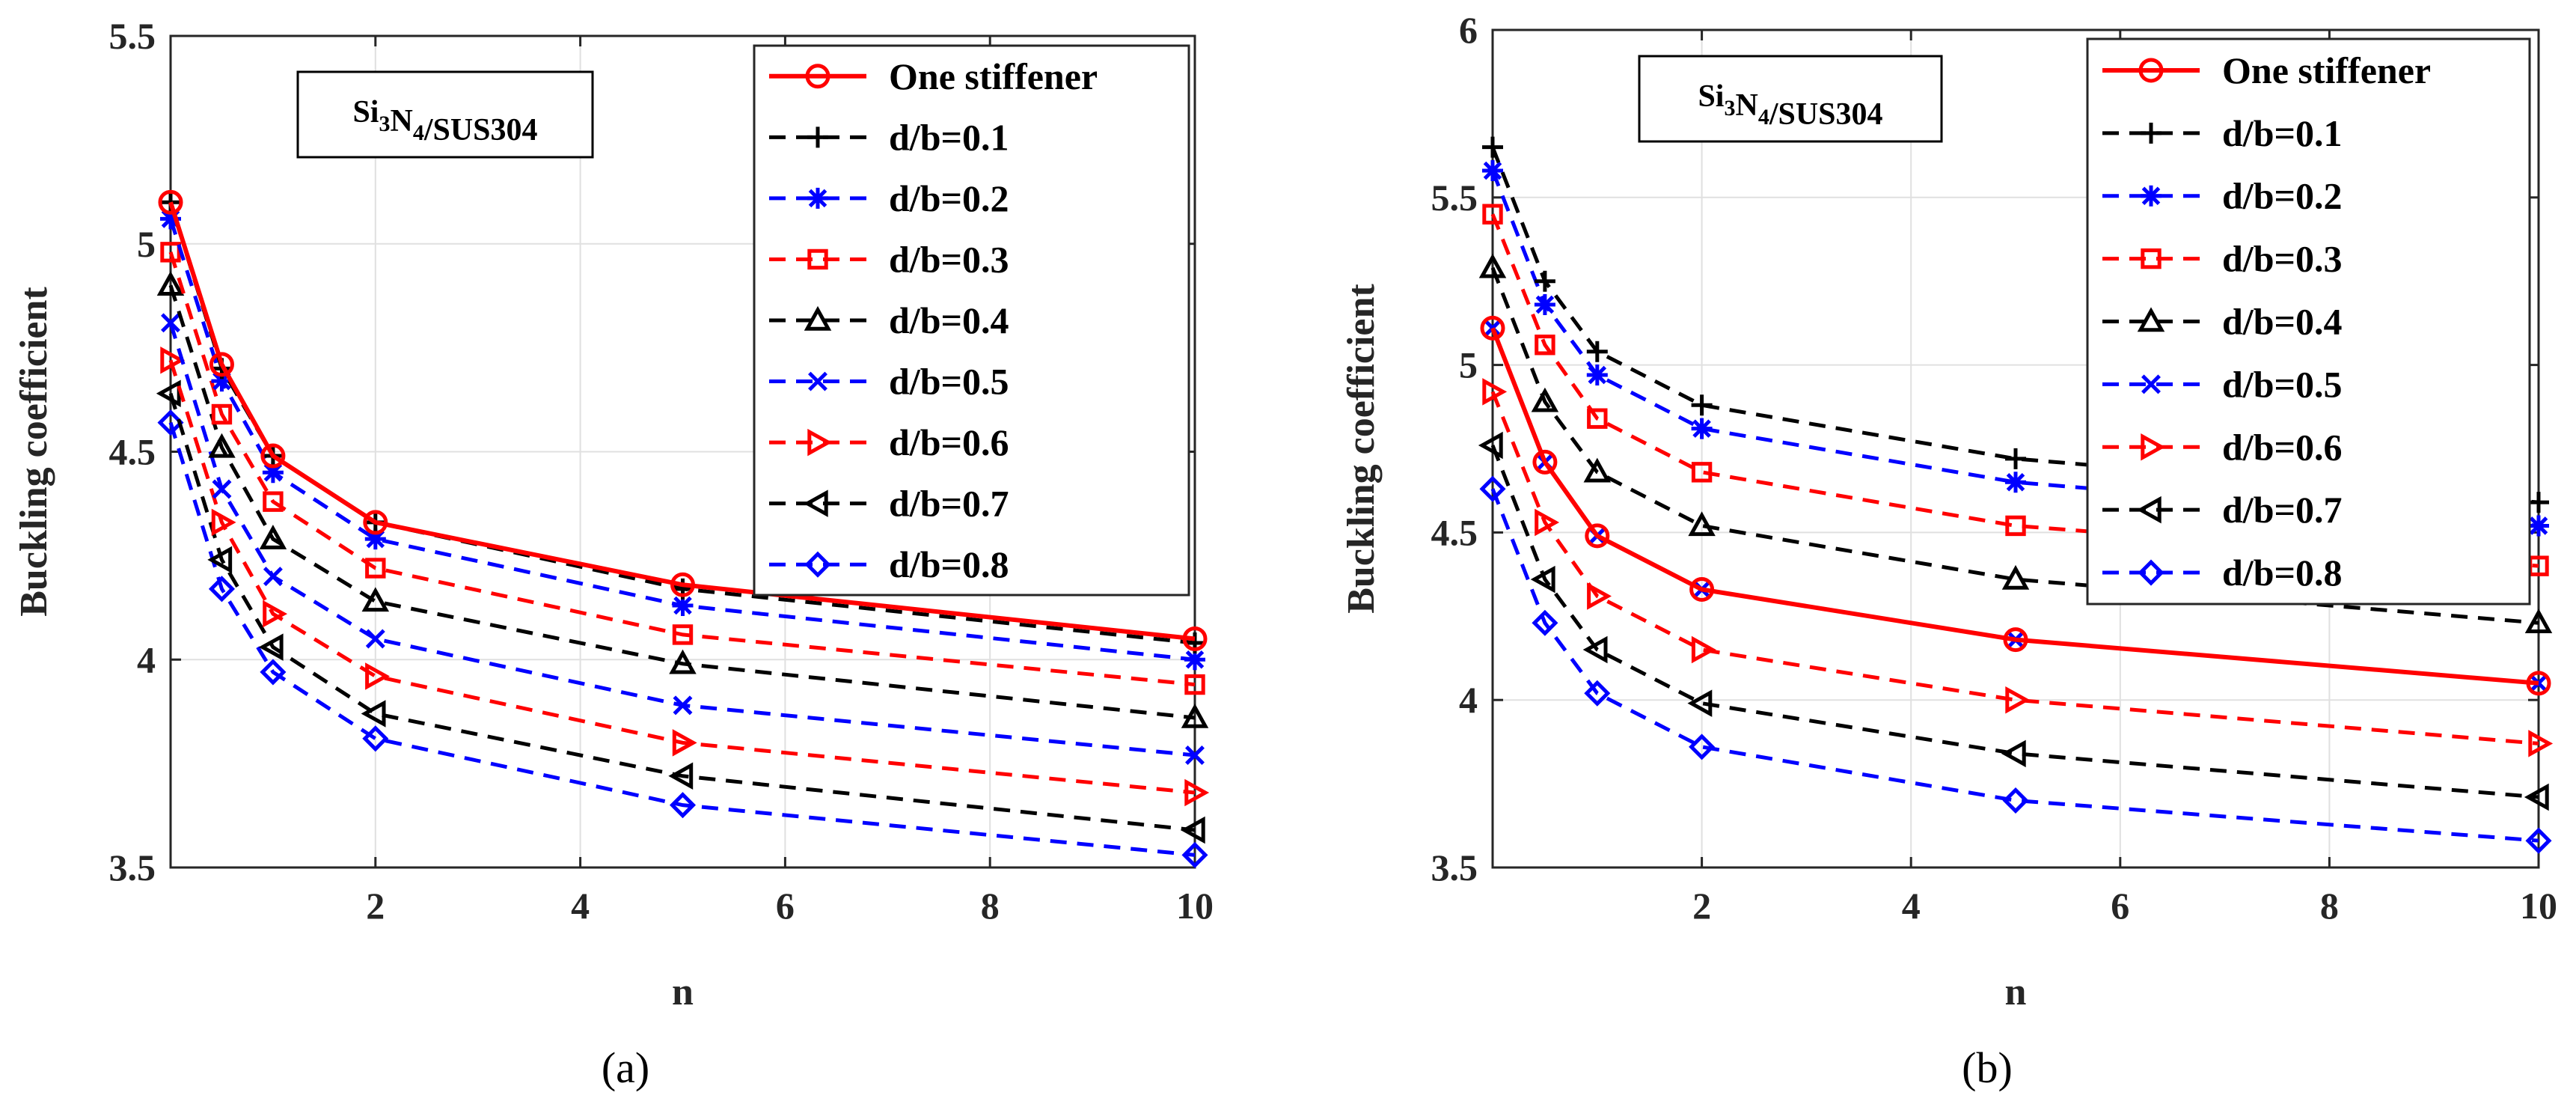  Describe the element at coordinates (2222, 510) in the screenshot. I see `legend-entry: d/b=0.7` at that location.